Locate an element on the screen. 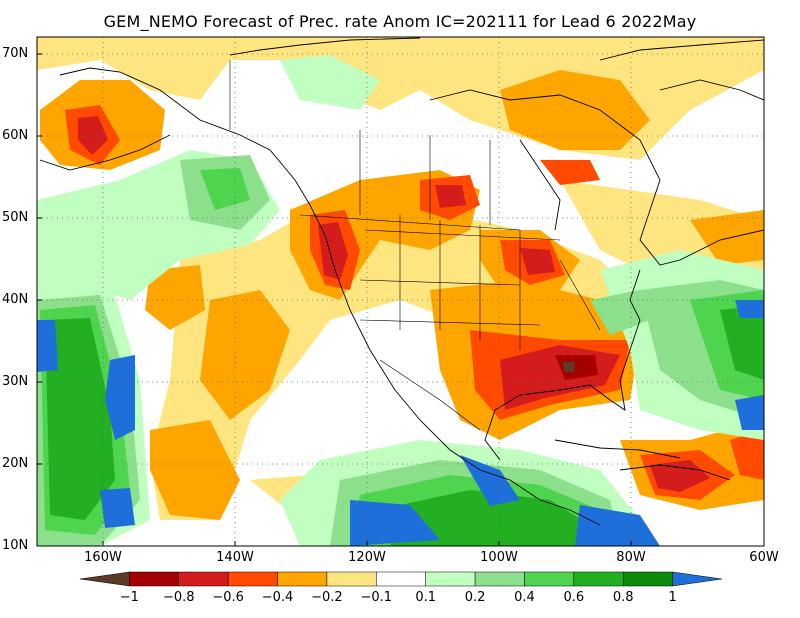 This screenshot has width=800, height=618. lon-label: 120W is located at coordinates (367, 557).